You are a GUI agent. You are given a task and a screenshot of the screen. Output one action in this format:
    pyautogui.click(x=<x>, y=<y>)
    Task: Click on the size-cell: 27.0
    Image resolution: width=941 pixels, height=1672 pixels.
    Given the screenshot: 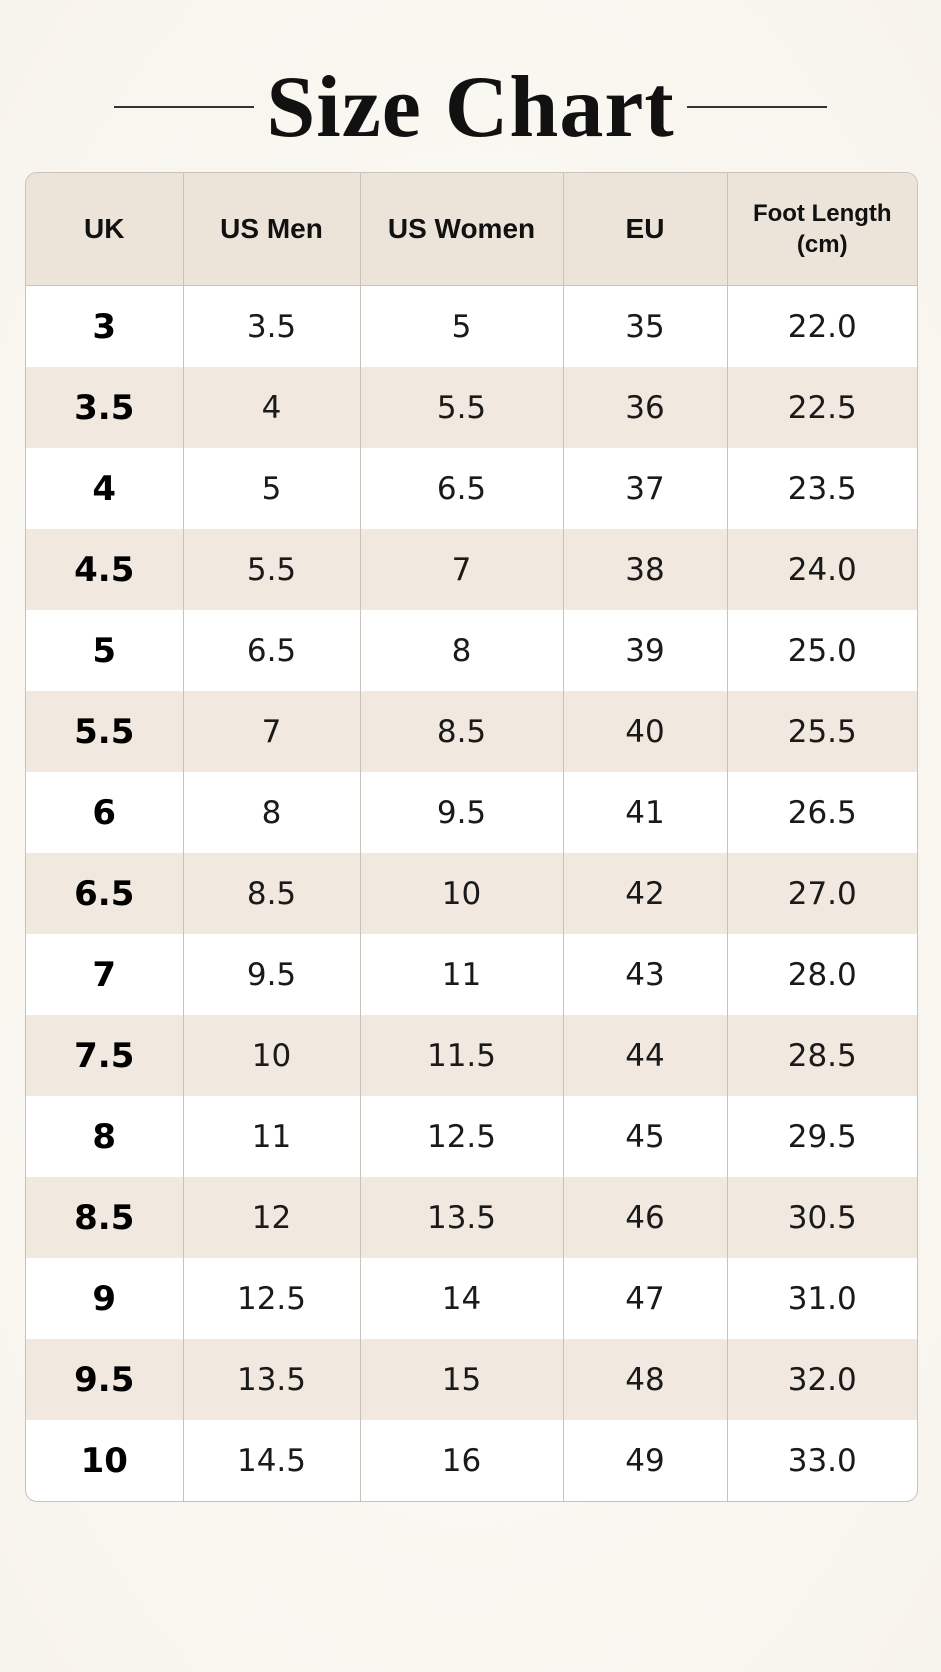 What is the action you would take?
    pyautogui.click(x=821, y=893)
    